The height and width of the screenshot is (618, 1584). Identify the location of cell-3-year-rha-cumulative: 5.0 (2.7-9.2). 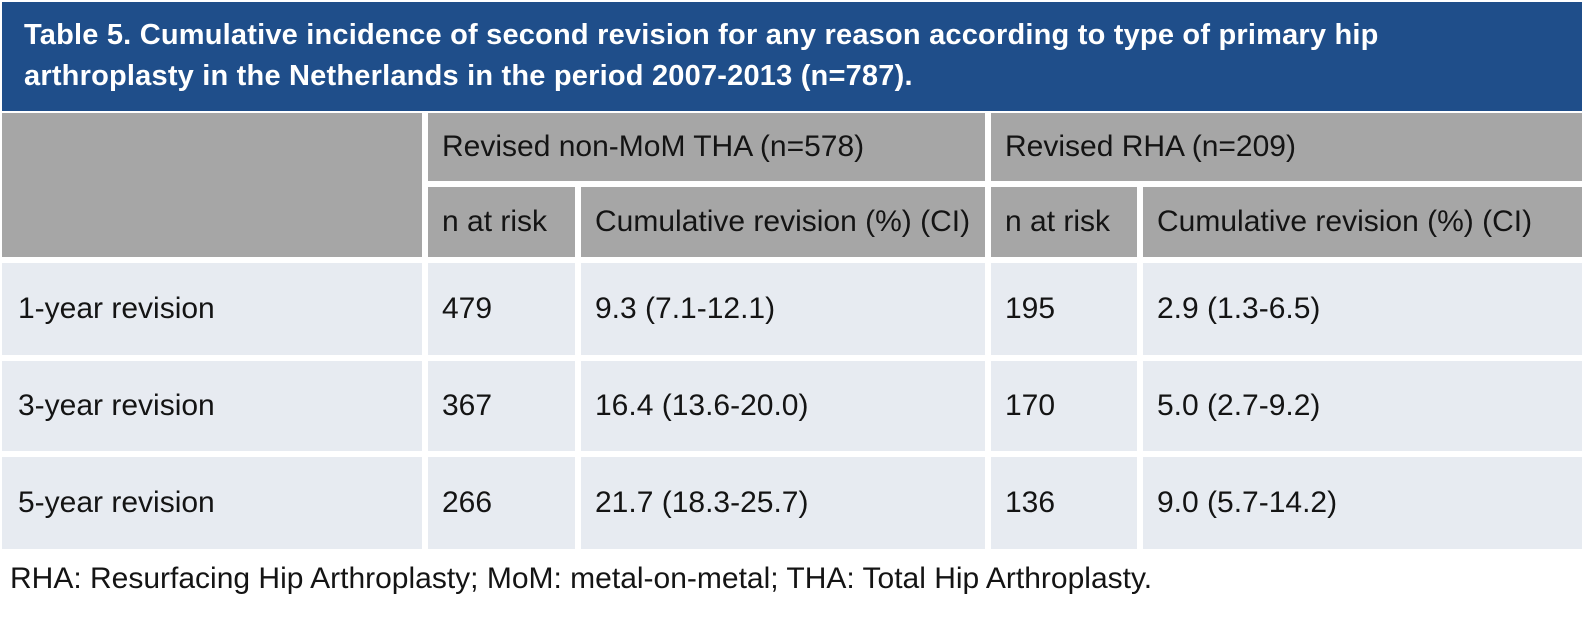
(1362, 406).